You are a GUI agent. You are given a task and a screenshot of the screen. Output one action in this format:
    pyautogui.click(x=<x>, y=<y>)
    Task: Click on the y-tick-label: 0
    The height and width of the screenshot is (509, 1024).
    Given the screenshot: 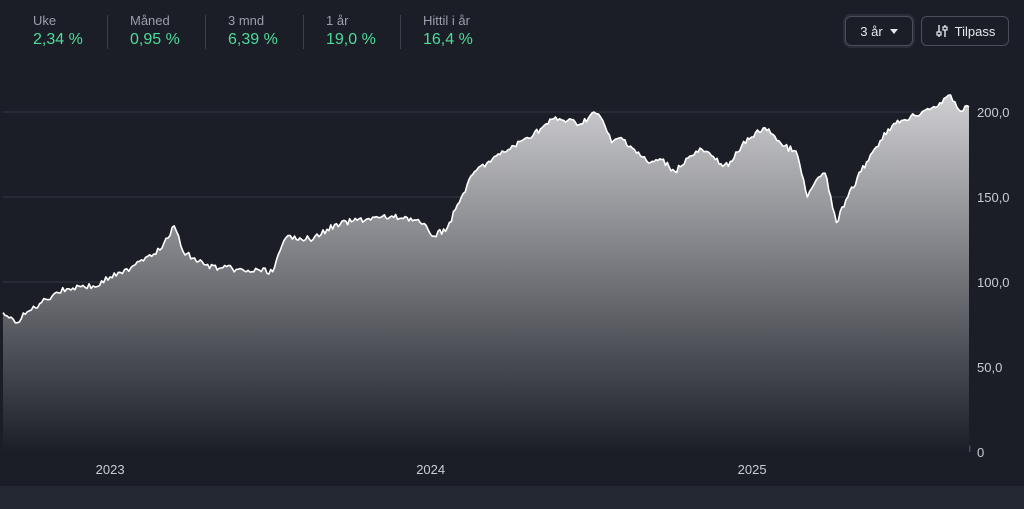 What is the action you would take?
    pyautogui.click(x=980, y=452)
    